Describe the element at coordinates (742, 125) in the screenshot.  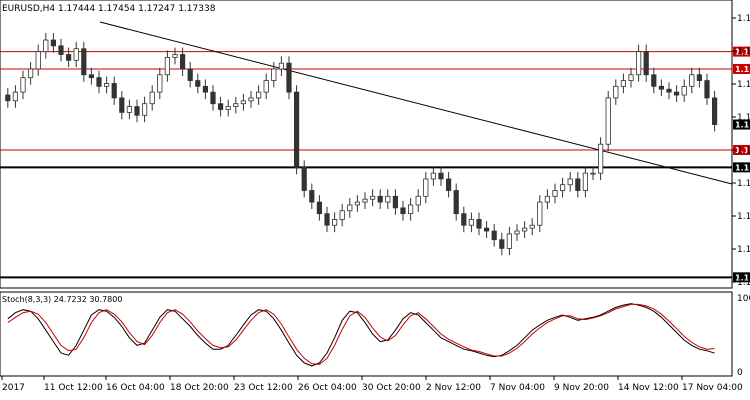
I see `current-price-label: 1.1` at that location.